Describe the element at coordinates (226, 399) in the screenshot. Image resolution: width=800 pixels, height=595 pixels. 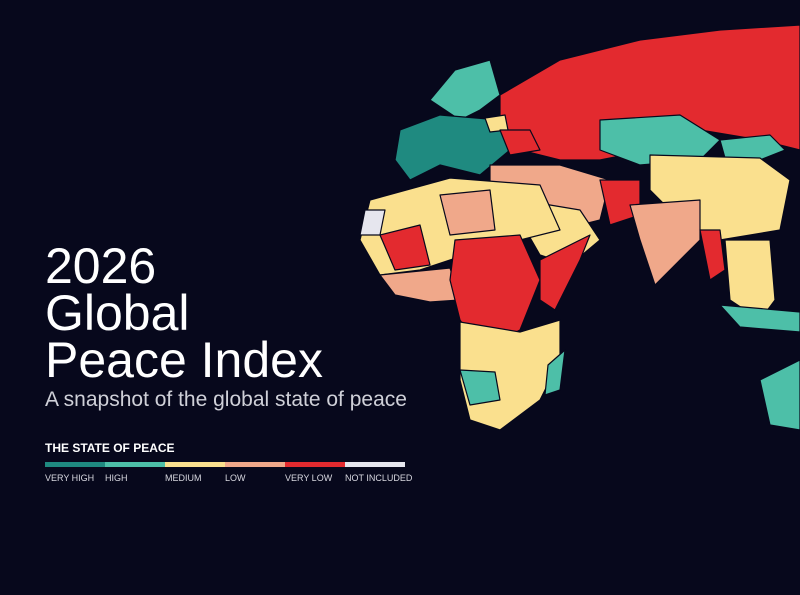
I see `subtitle: A snapshot of the global state of peace` at that location.